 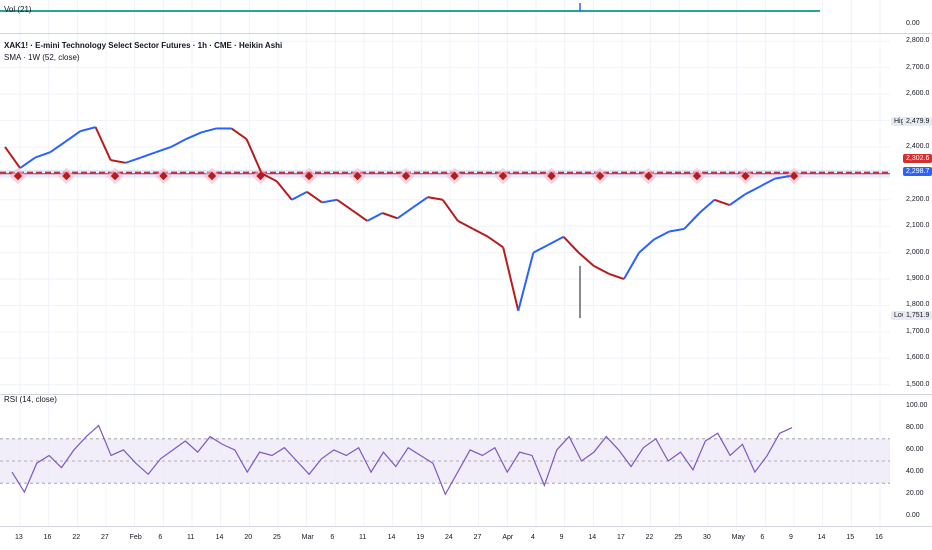 I want to click on volume-pane-label: Vol (21), so click(x=18, y=9).